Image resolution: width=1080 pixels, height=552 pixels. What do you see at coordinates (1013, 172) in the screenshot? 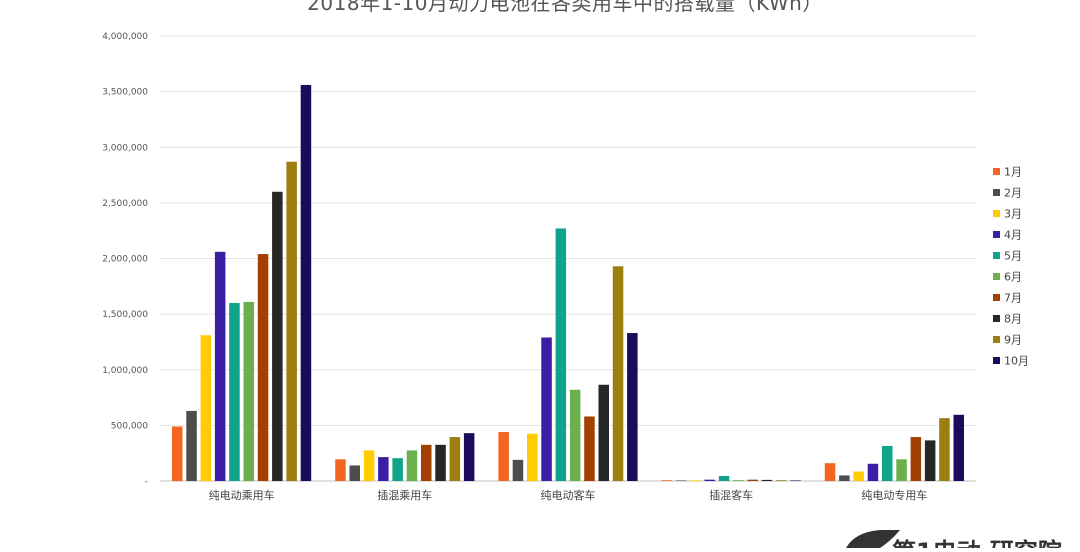
I see `legend-label: 1月` at bounding box center [1013, 172].